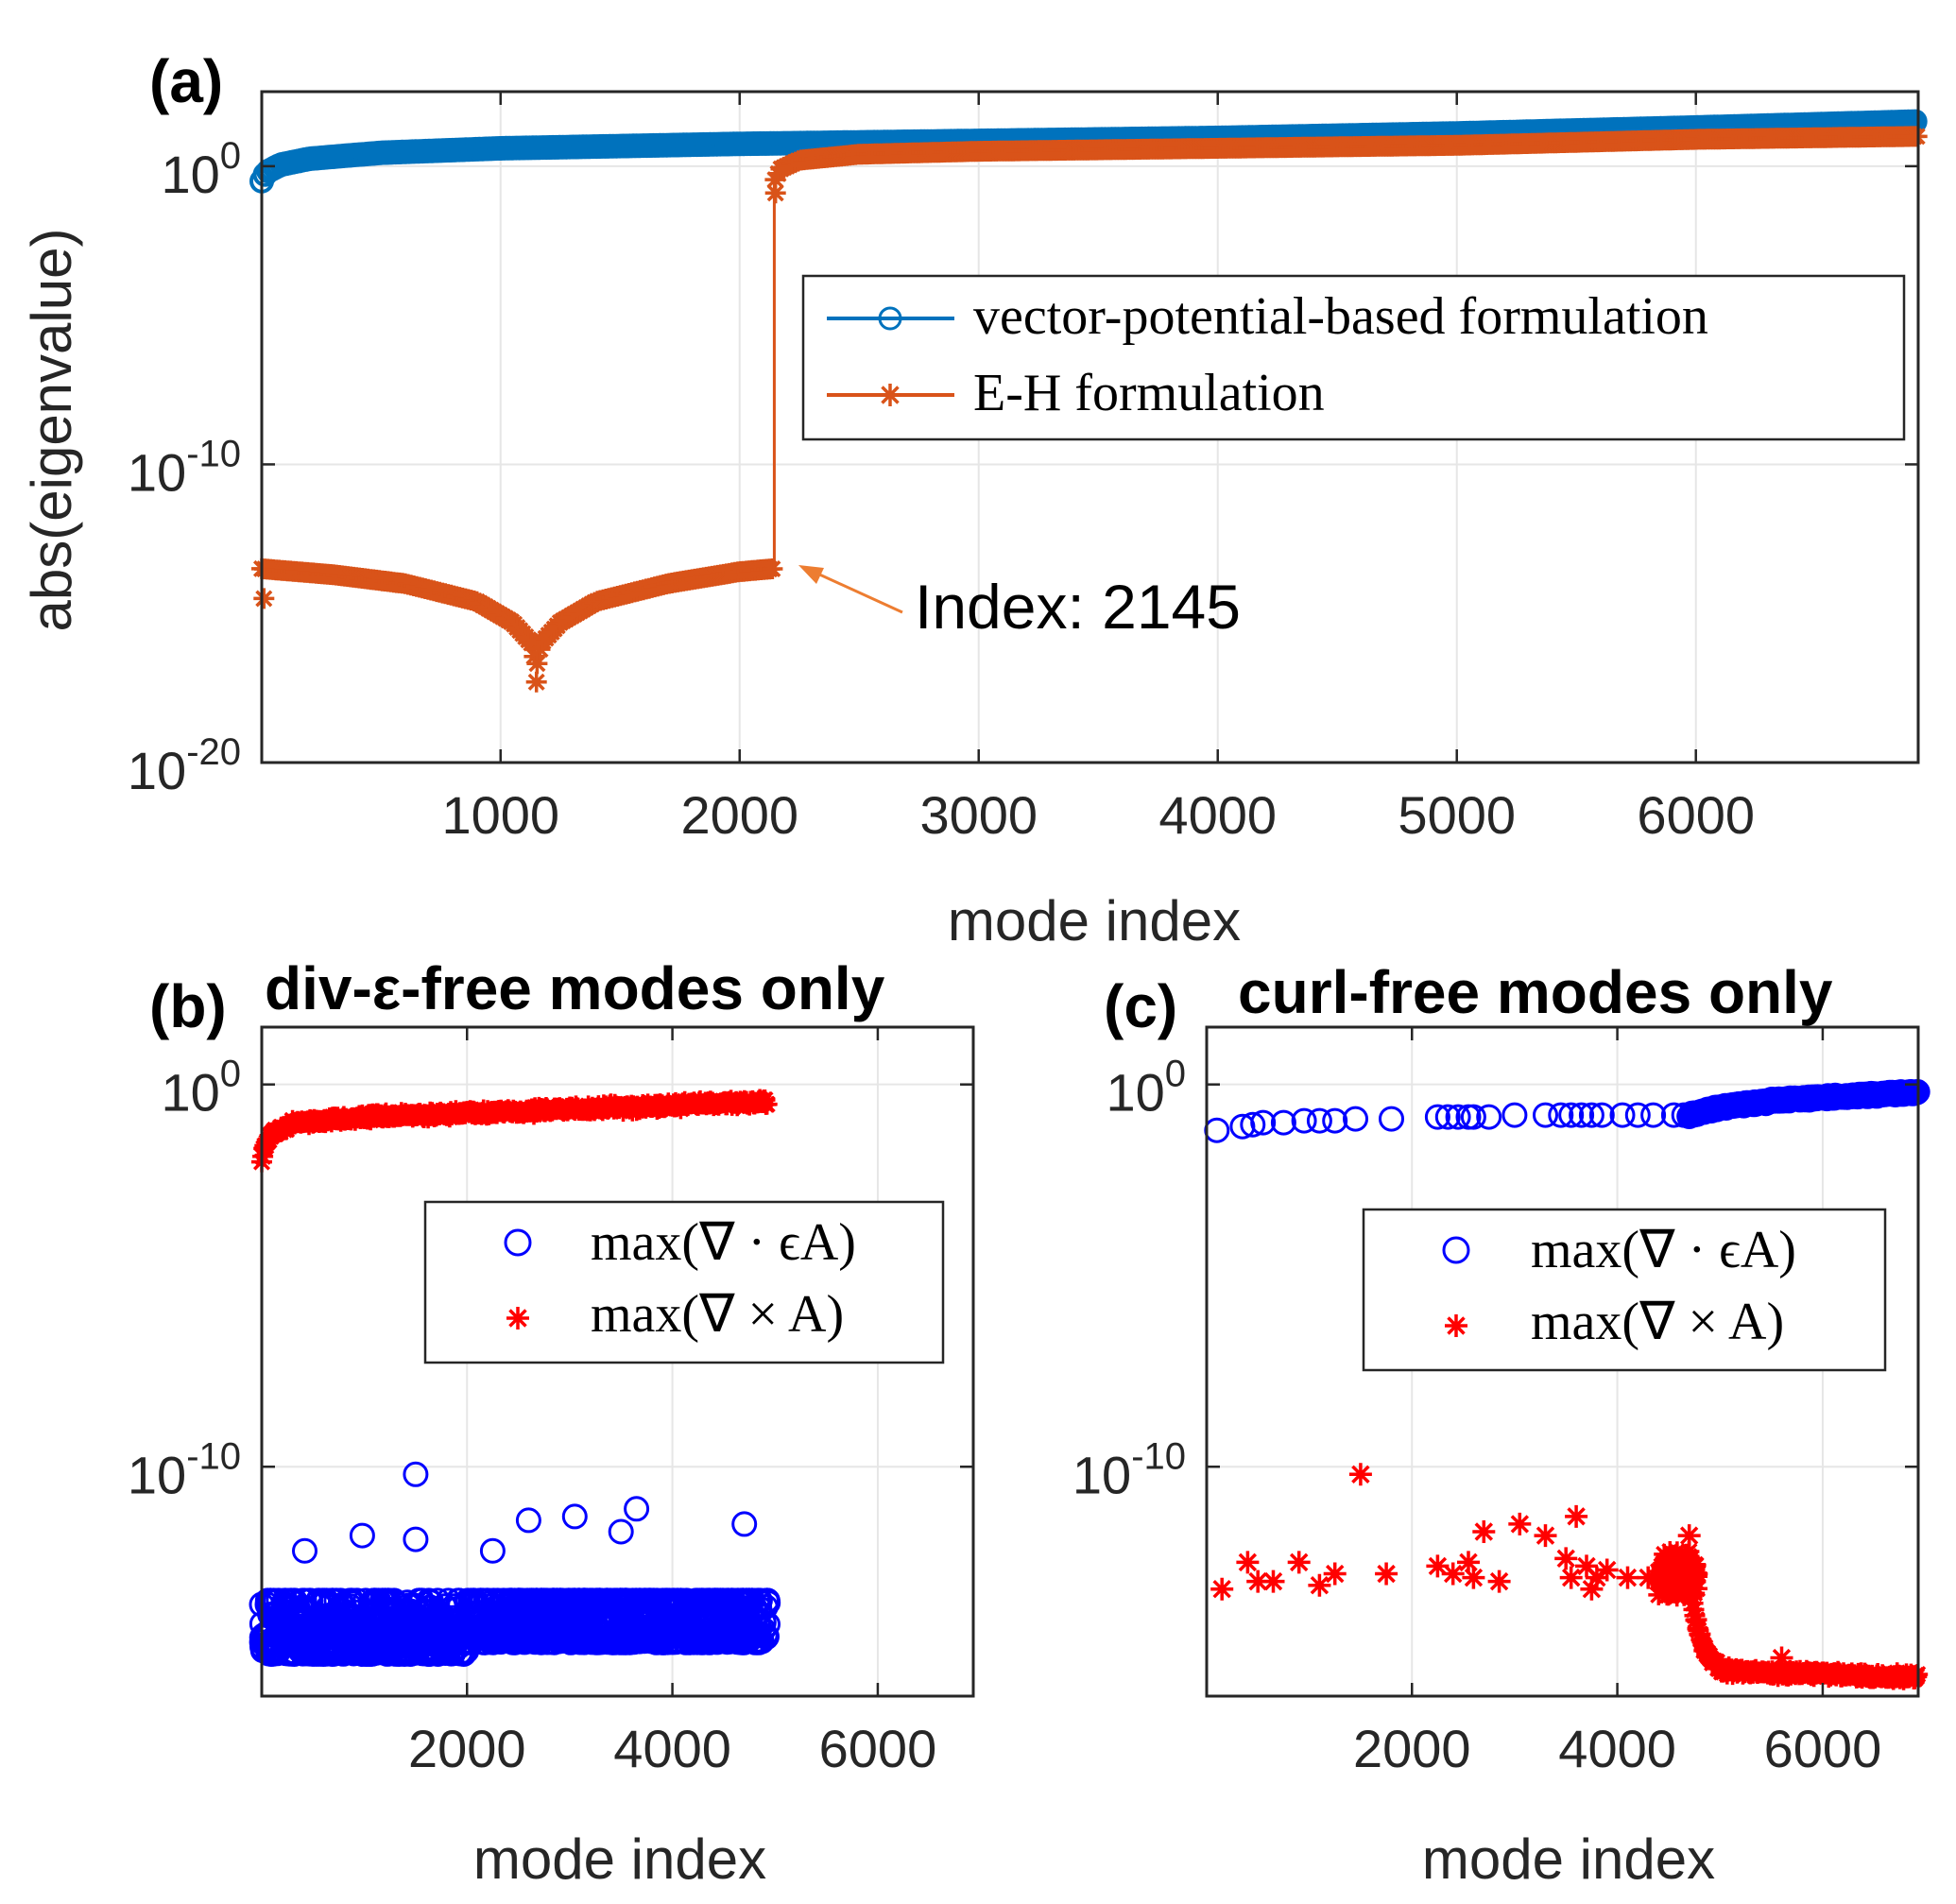 This screenshot has height=1904, width=1956. What do you see at coordinates (1569, 1859) in the screenshot?
I see `panel-c-x-axis-label: mode index` at bounding box center [1569, 1859].